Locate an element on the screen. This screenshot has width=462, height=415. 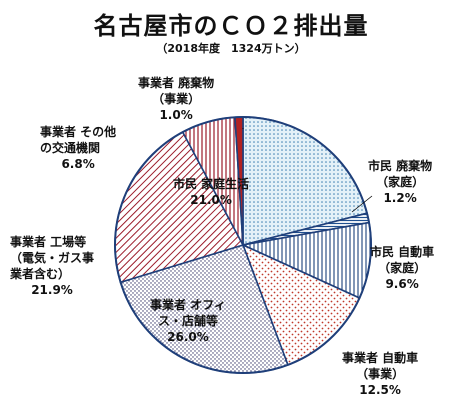
leader-line is located at coordinates (362, 204).